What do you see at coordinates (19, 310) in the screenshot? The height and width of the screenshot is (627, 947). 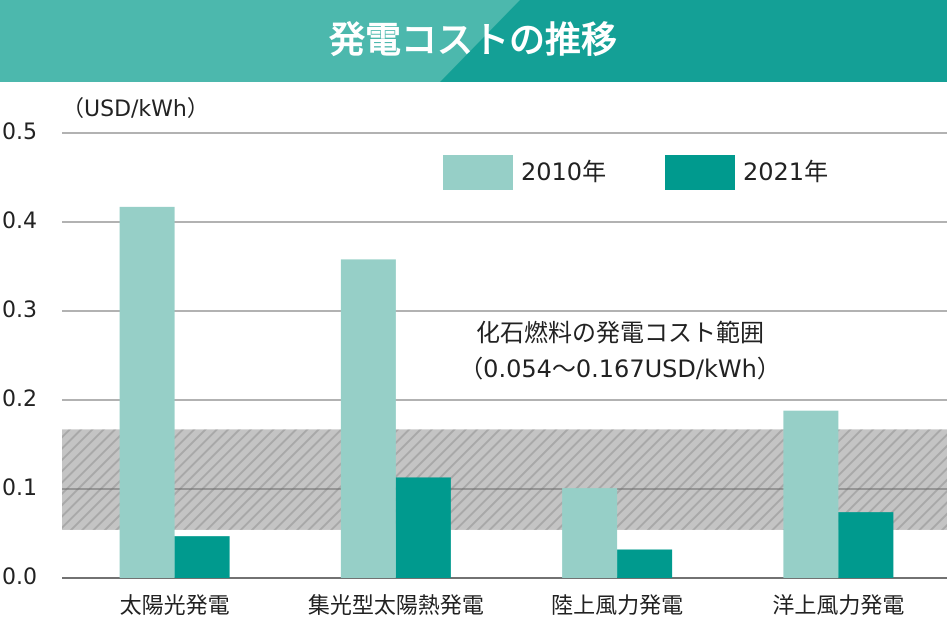 I see `y-tick-label: 0.3` at bounding box center [19, 310].